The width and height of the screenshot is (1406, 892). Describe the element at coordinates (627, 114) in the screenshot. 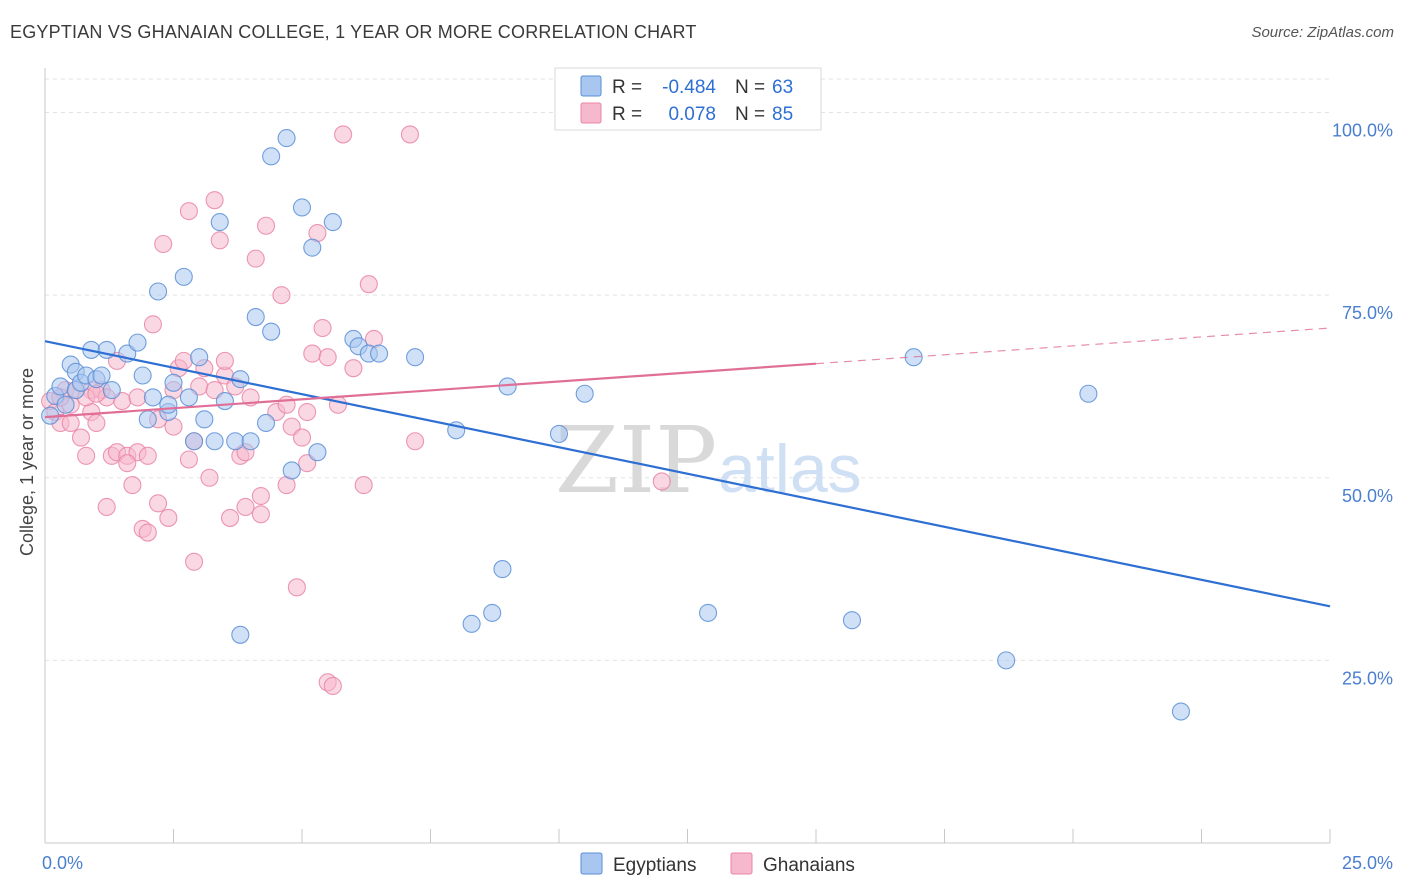

I see `legend-r-label-ghanaians: R =` at that location.